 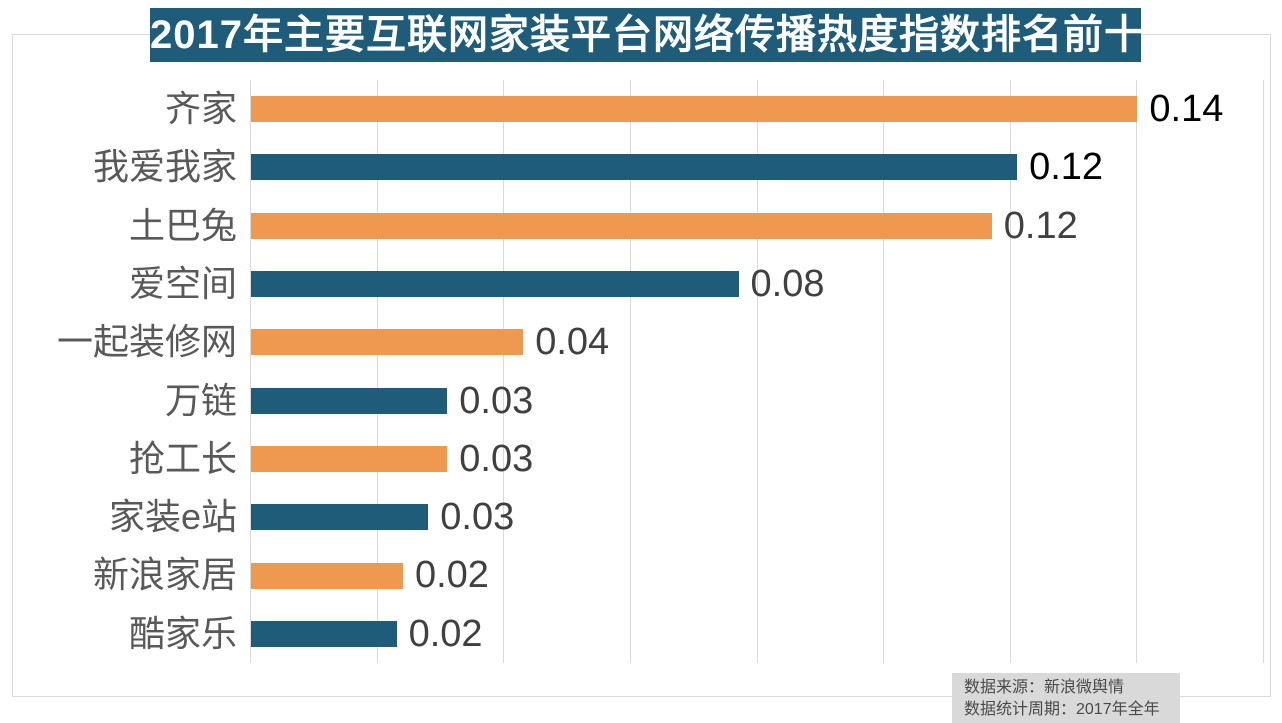 What do you see at coordinates (182, 633) in the screenshot?
I see `category-label: 酷家乐` at bounding box center [182, 633].